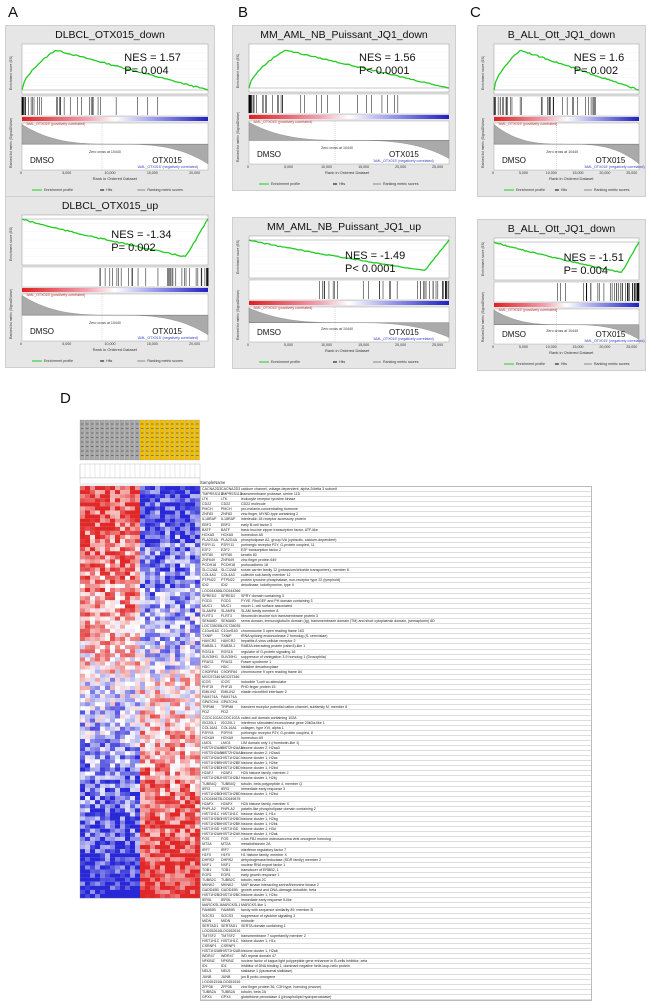 The height and width of the screenshot is (1001, 650). What do you see at coordinates (208, 885) in the screenshot?
I see `gene-symbol: MKNK2` at bounding box center [208, 885].